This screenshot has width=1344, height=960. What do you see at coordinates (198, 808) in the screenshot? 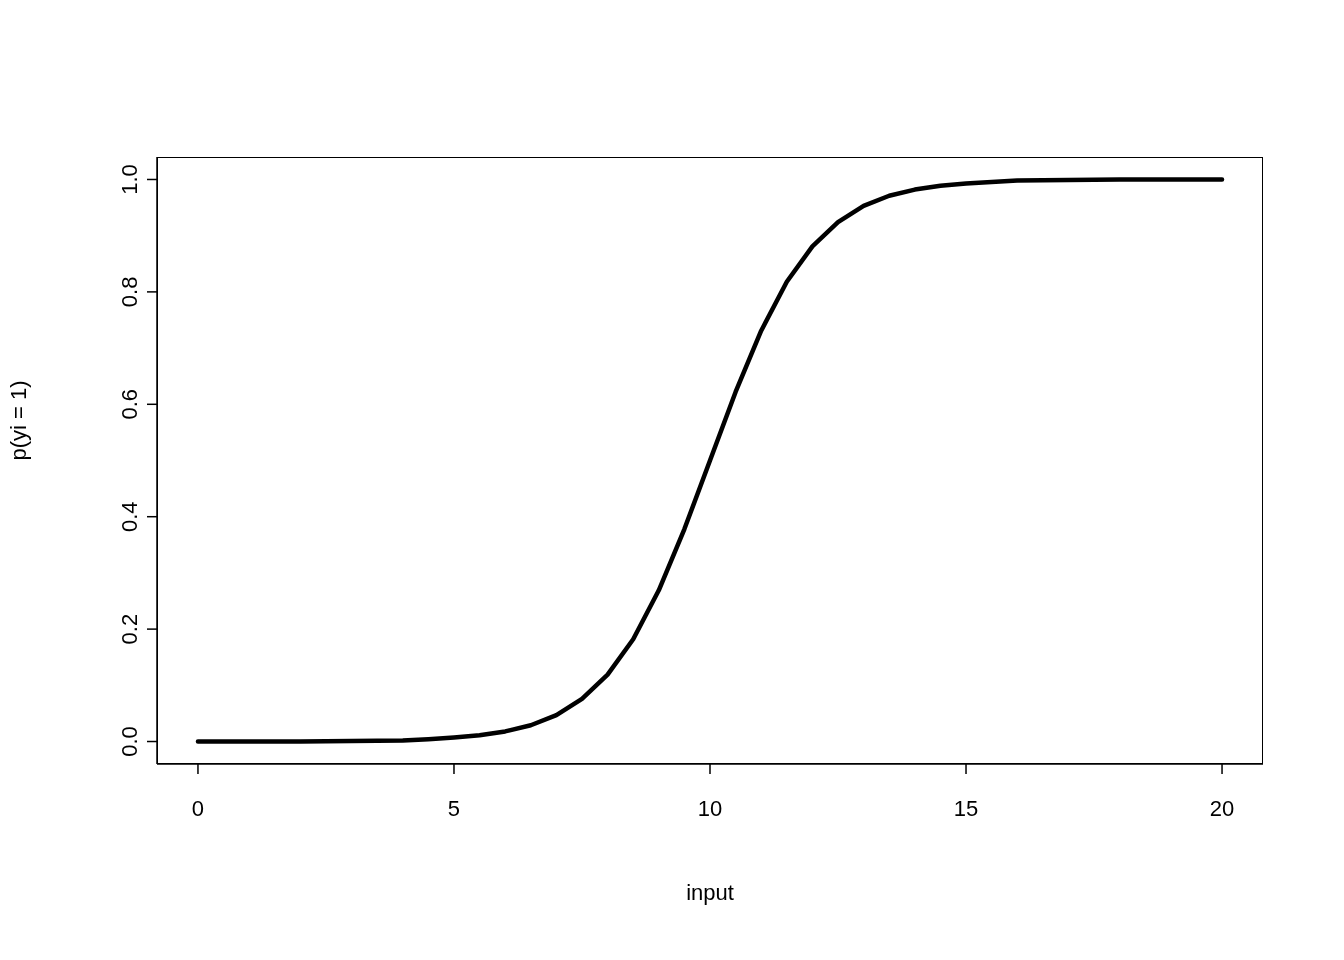
I see `x-tick-label: 0` at bounding box center [198, 808].